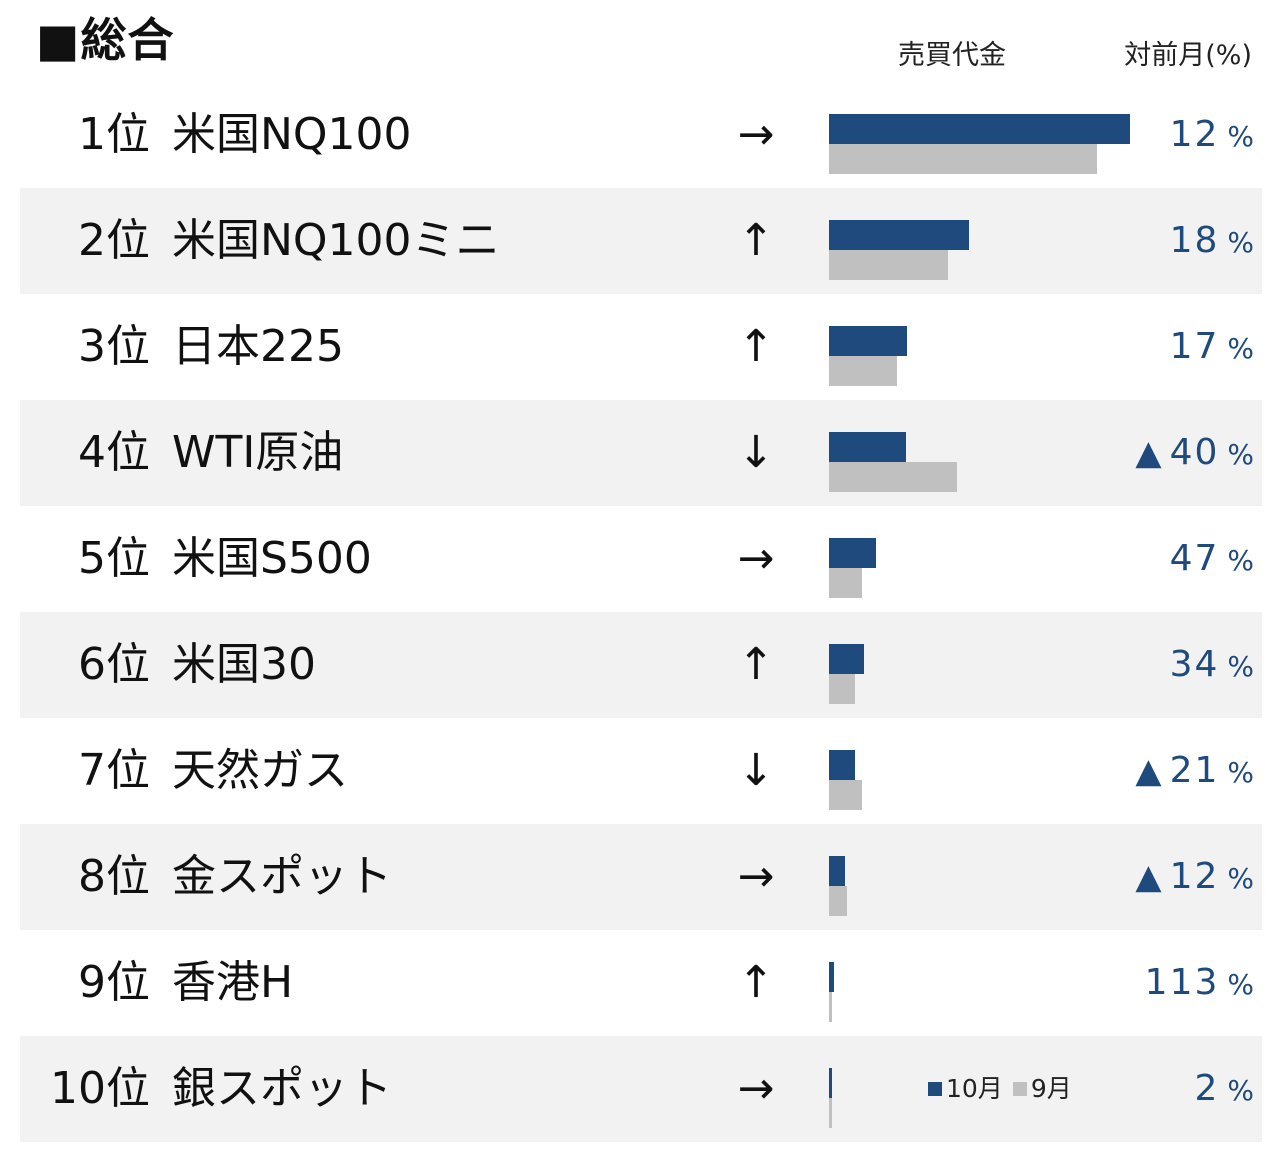  I want to click on instrument-name: 米国S500, so click(272, 558).